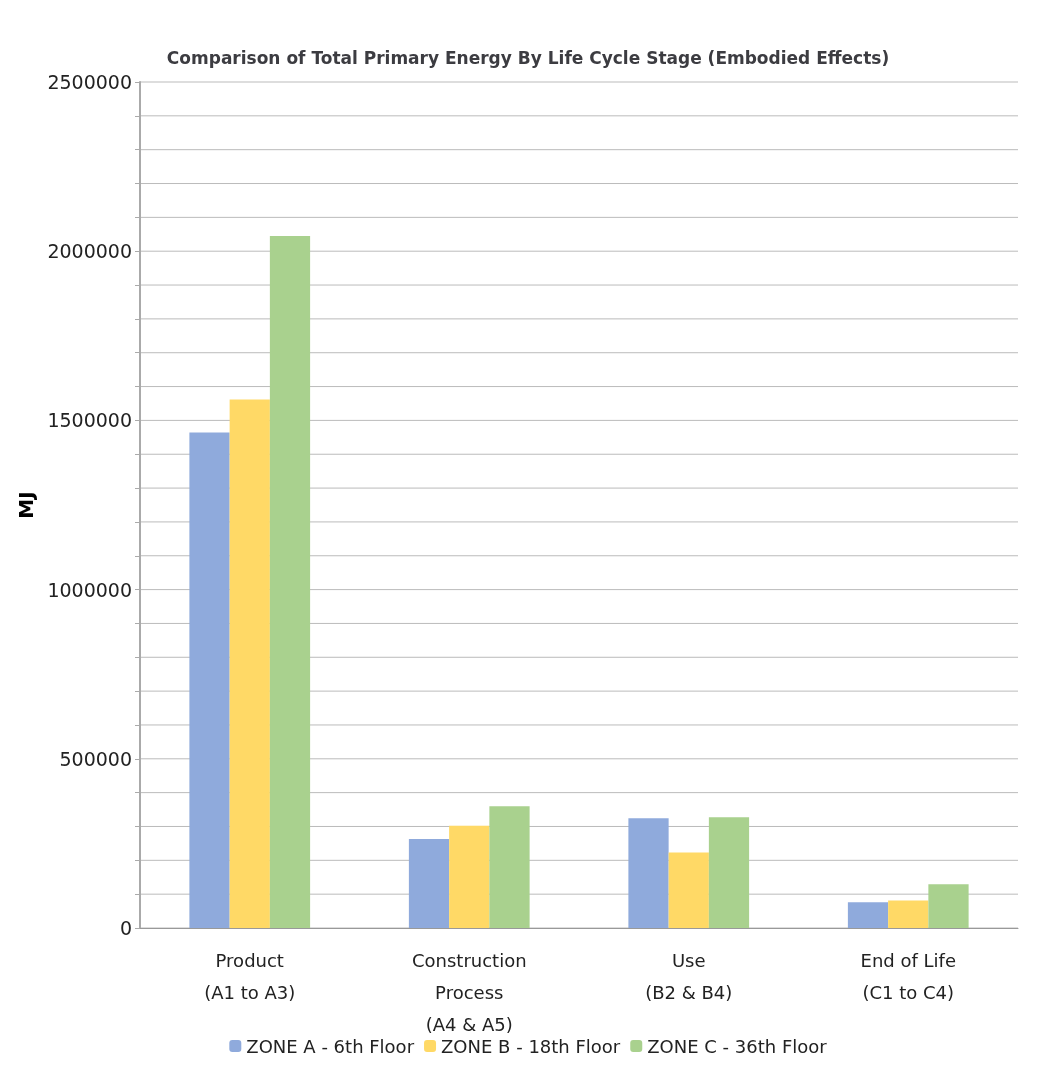 The height and width of the screenshot is (1081, 1059). What do you see at coordinates (737, 1046) in the screenshot?
I see `legend-label: ZONE C - 36th Floor` at bounding box center [737, 1046].